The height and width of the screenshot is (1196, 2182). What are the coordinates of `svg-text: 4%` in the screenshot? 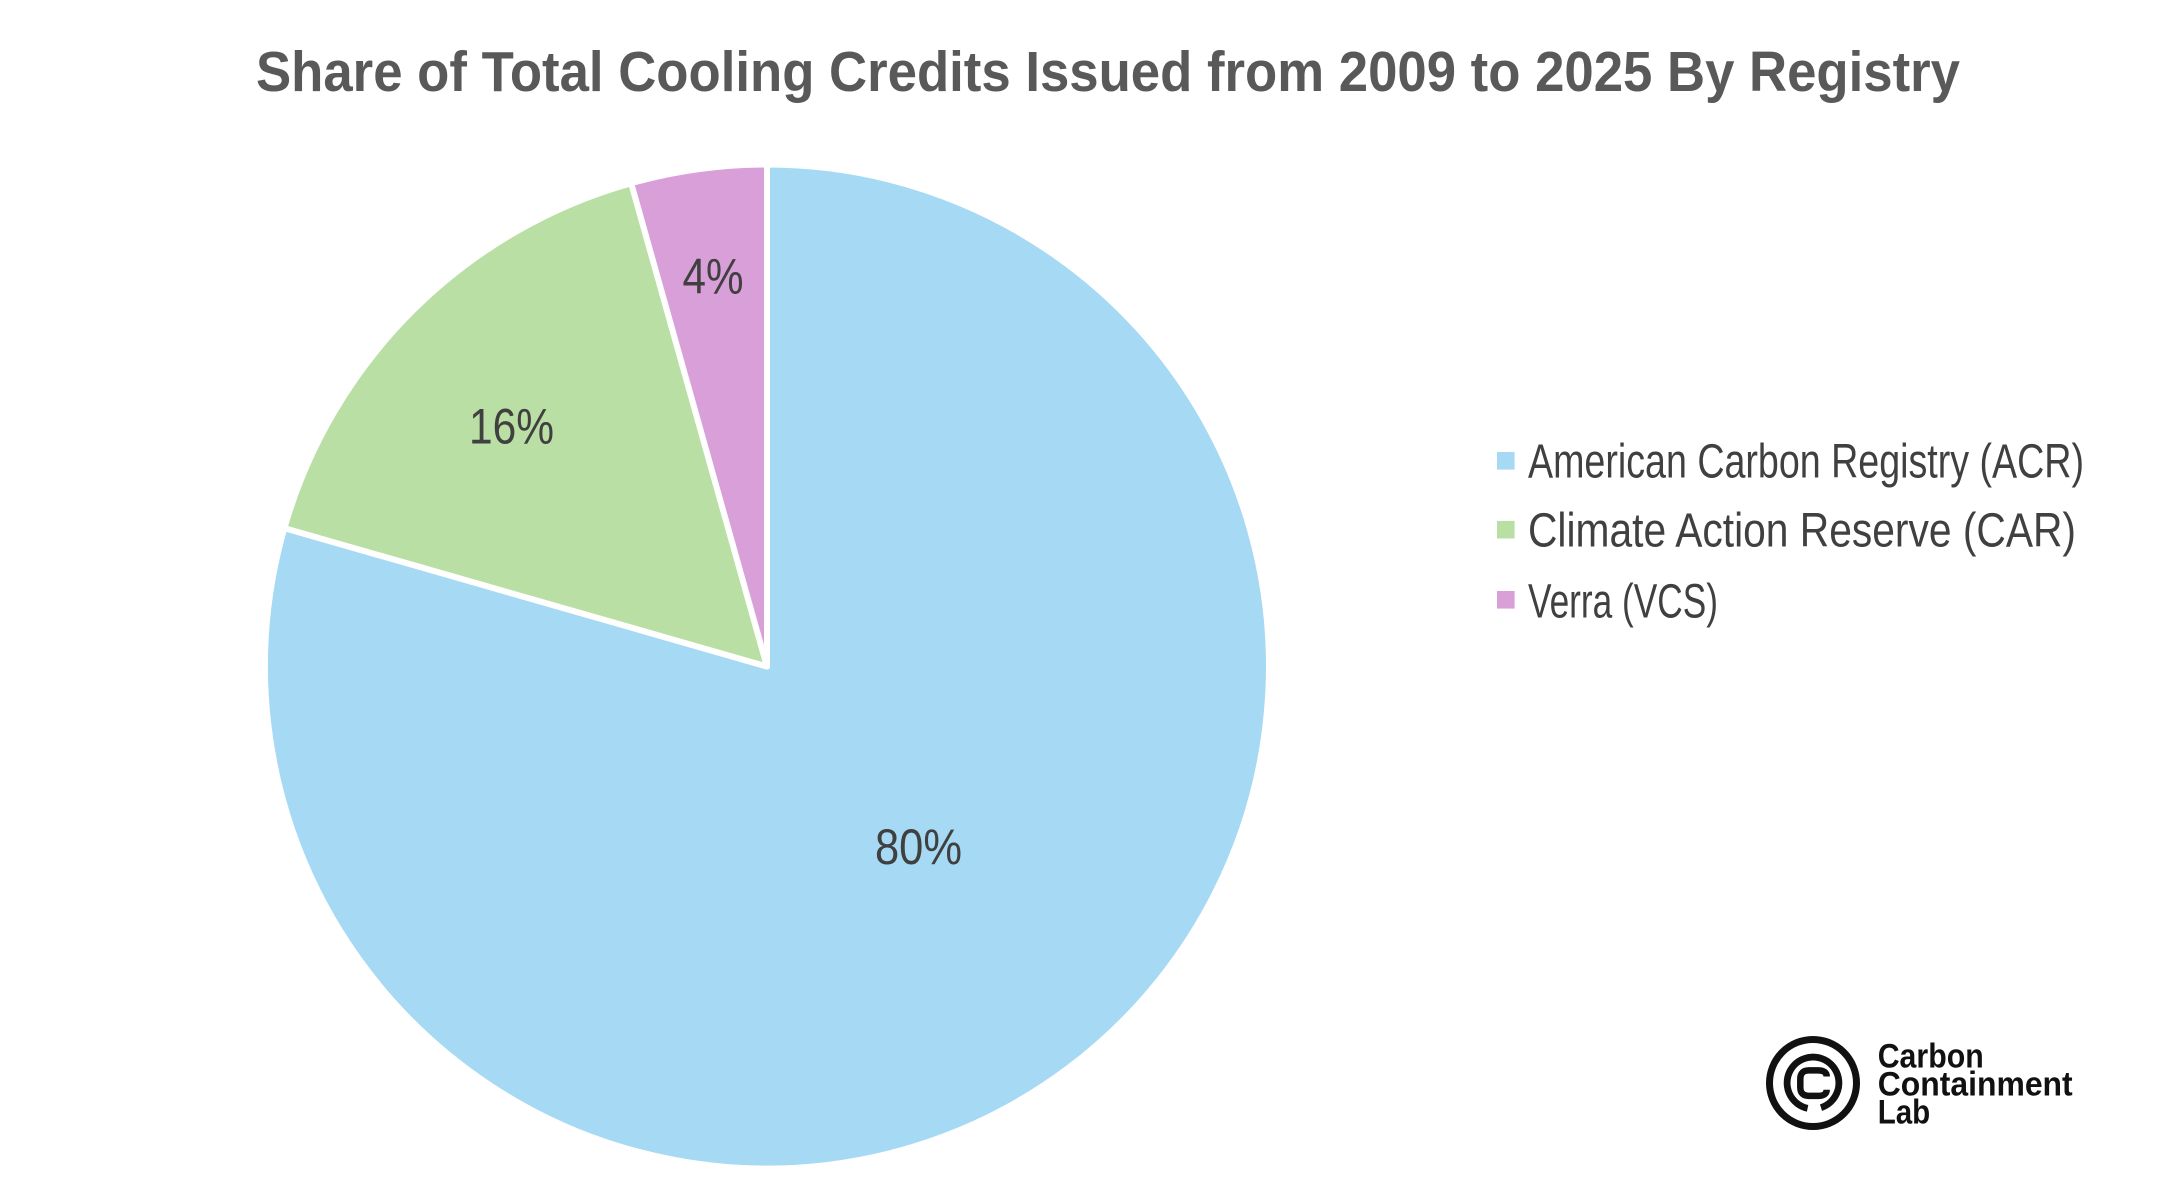 It's located at (713, 276).